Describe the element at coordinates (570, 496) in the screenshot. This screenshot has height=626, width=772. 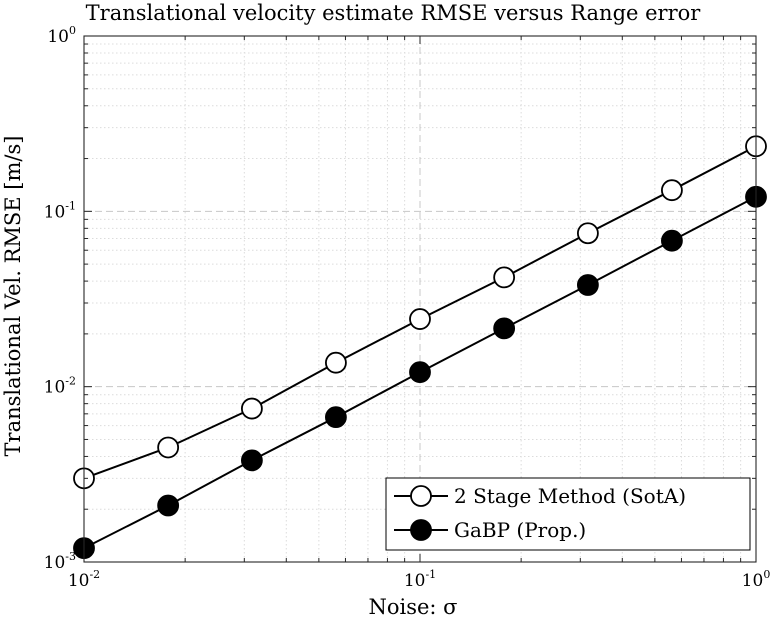
I see `legend-label-sota: 2 Stage Method (SotA)` at that location.